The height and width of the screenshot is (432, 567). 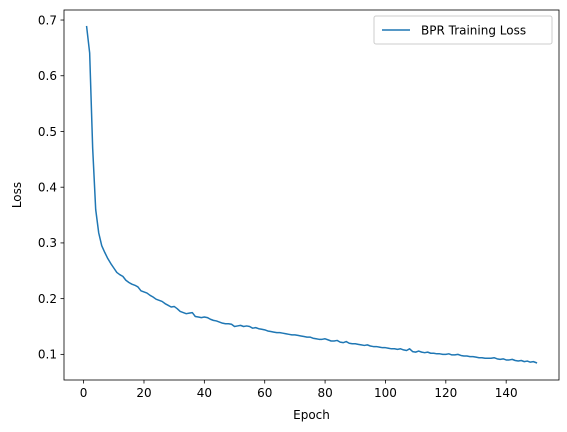 What do you see at coordinates (204, 393) in the screenshot?
I see `x-tick-label: 40` at bounding box center [204, 393].